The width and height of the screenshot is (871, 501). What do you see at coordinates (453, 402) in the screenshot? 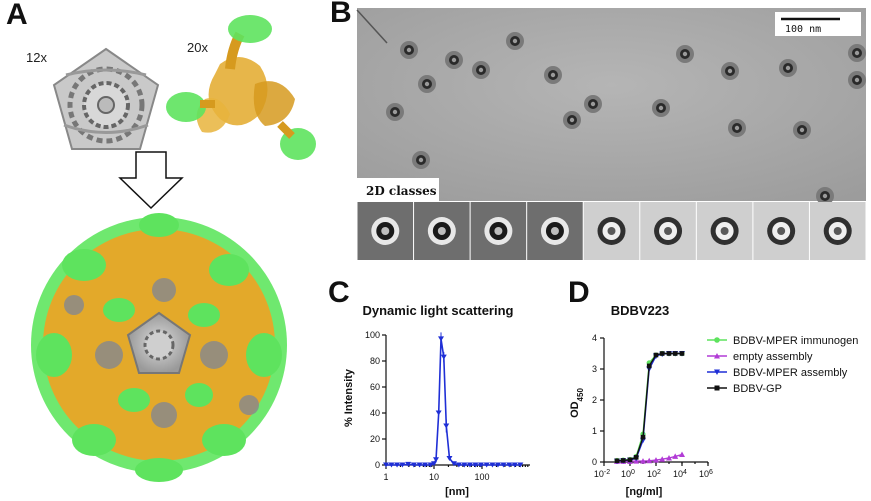
I see `dls-series-line` at bounding box center [453, 402].